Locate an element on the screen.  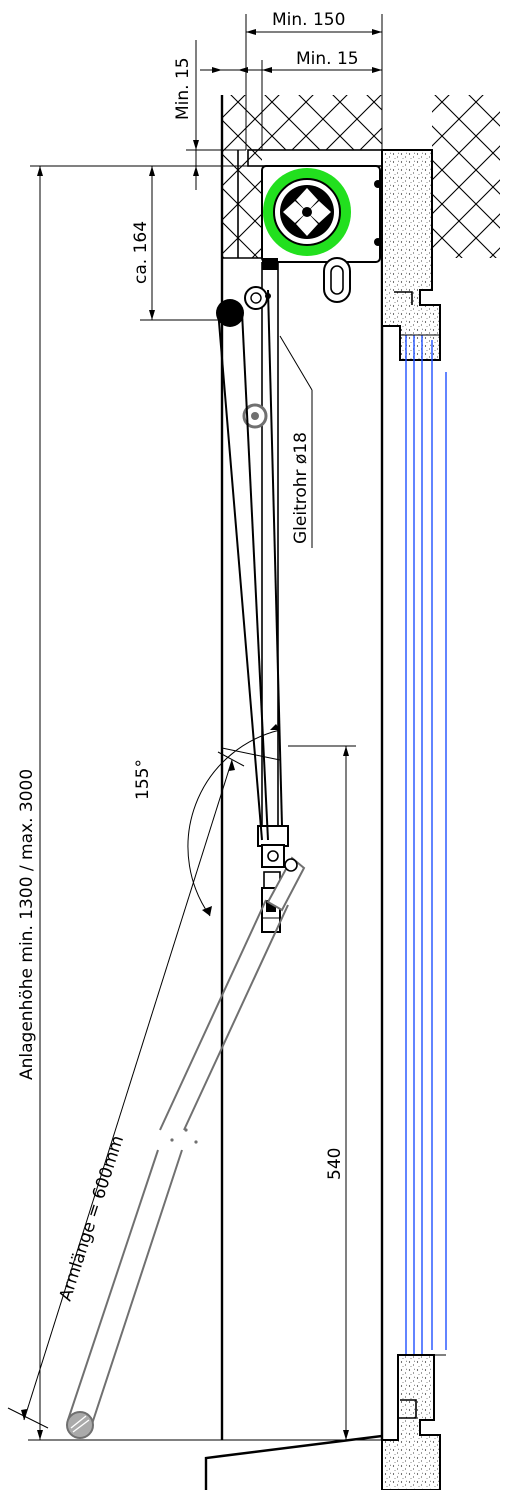
sill-concrete is located at coordinates (411, 1422).